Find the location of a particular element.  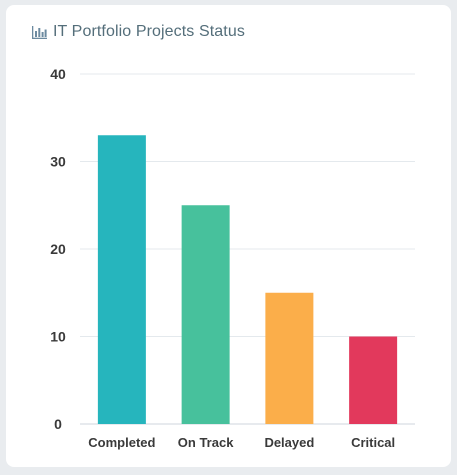

x-tick-label: Delayed is located at coordinates (289, 442).